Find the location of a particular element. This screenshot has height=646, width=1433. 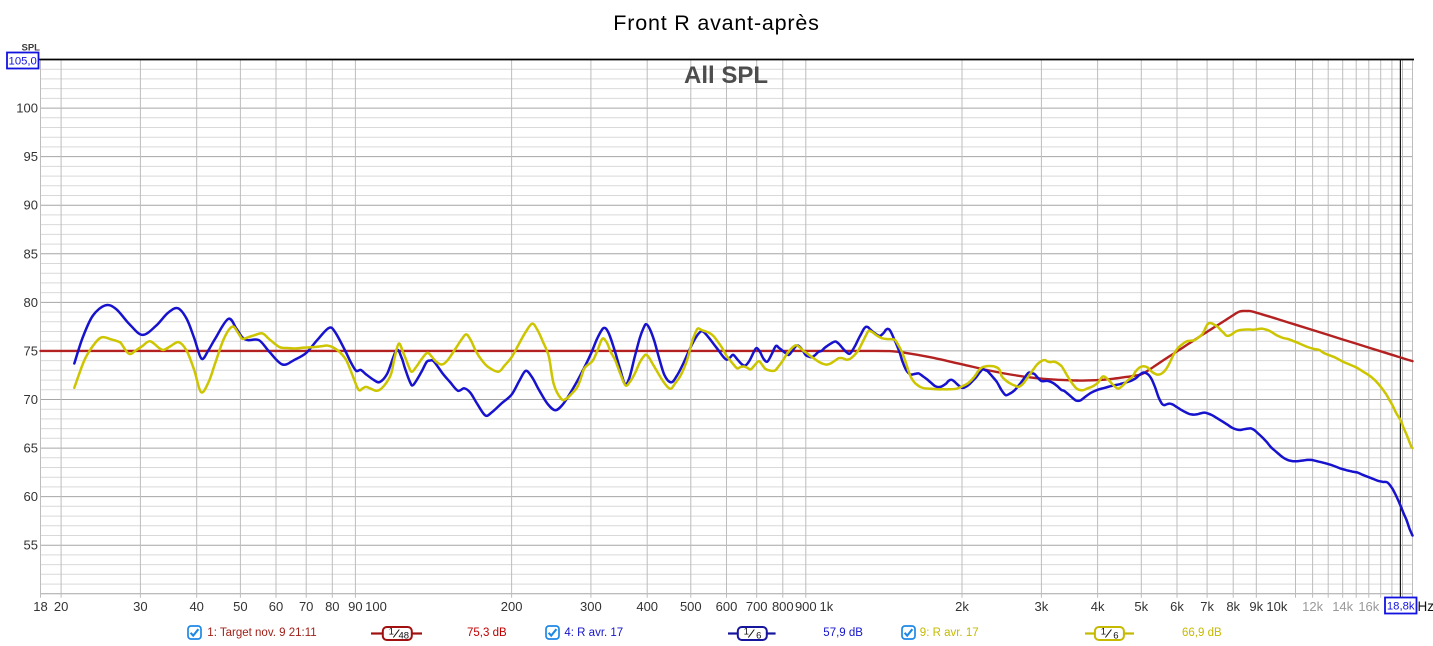

svg-text: 5k is located at coordinates (1141, 606).